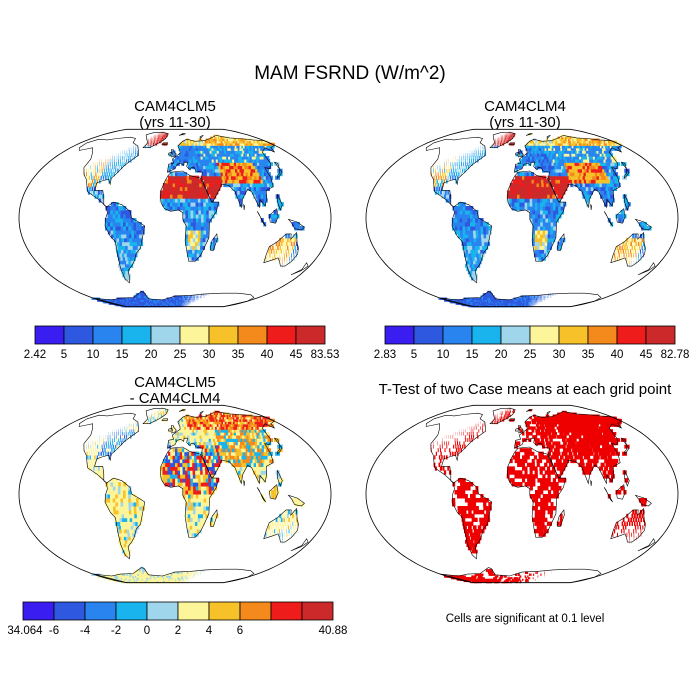 This screenshot has height=700, width=700. I want to click on panel1-title-line1: CAM4CLM5, so click(175, 106).